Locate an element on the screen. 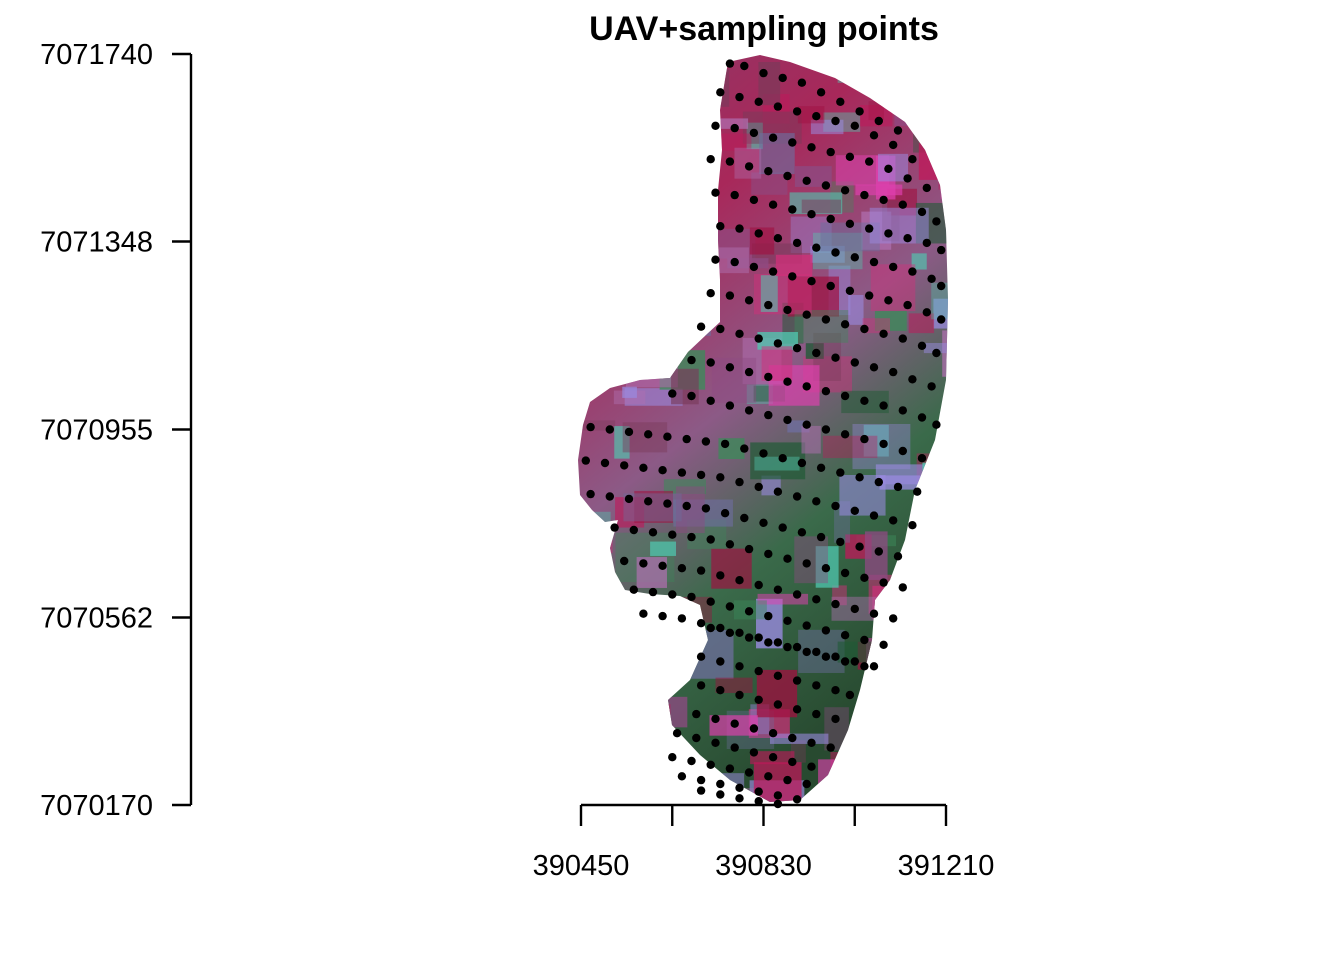  x-axis: 390450 390830 391210 is located at coordinates (763, 842).